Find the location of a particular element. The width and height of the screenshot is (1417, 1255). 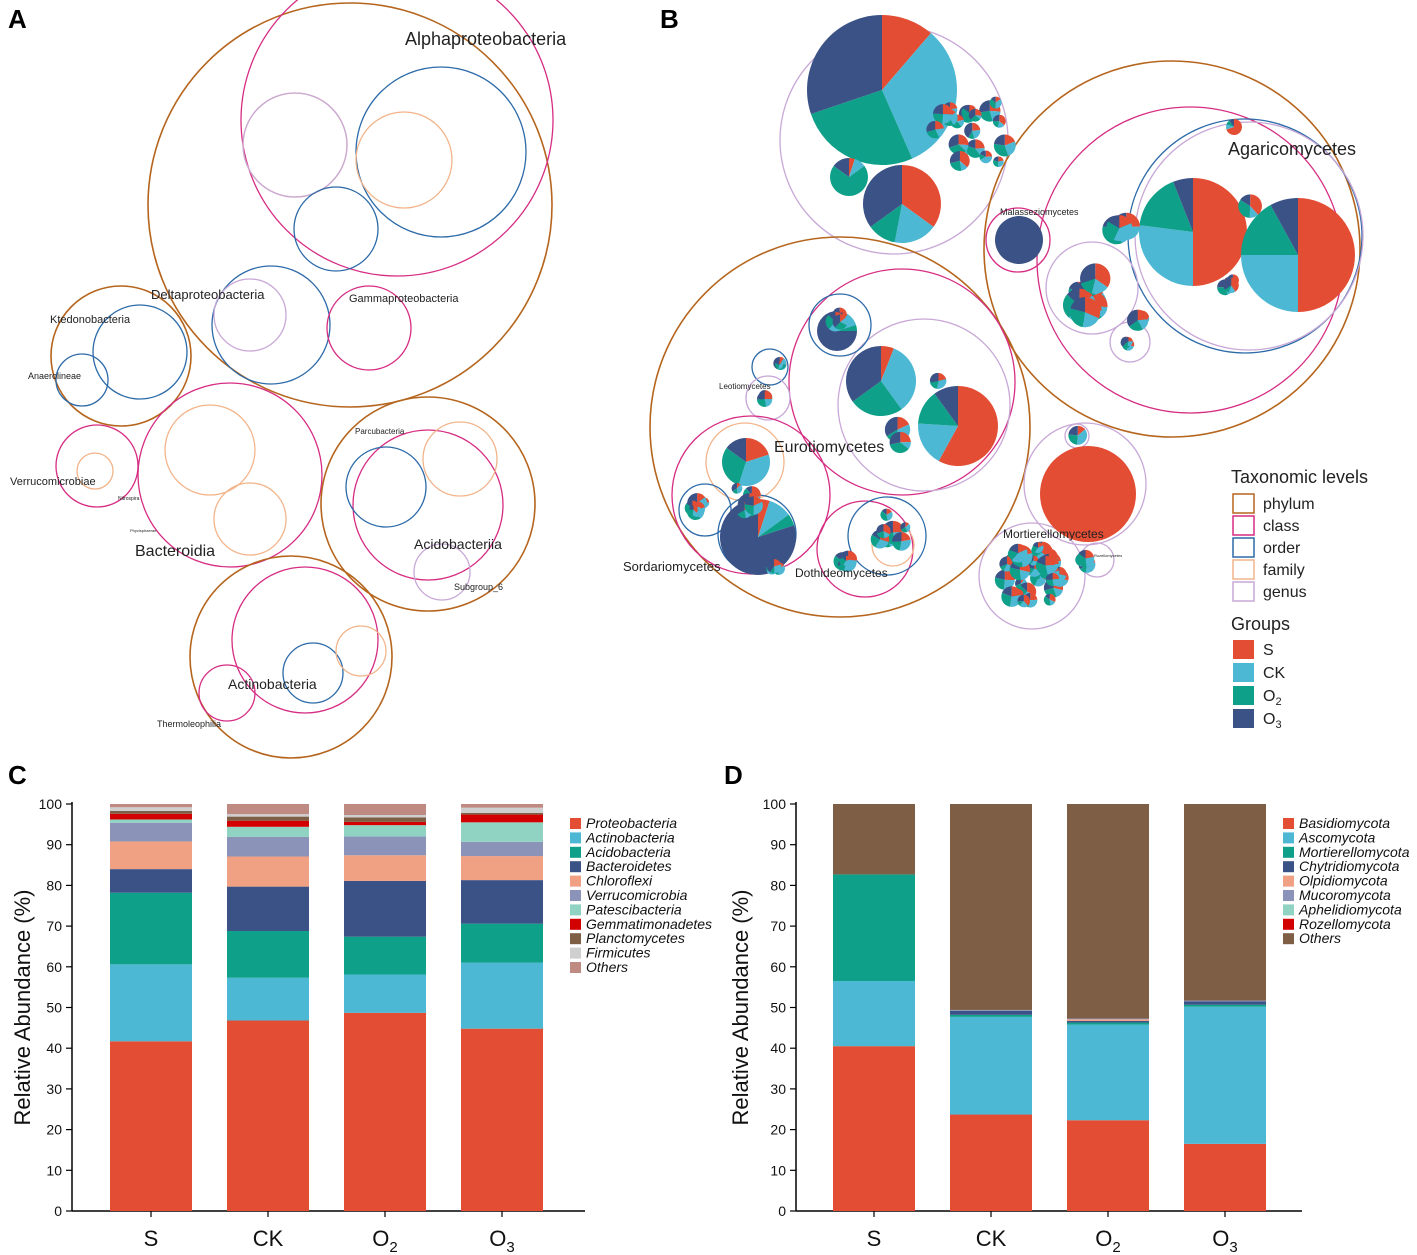

phylum-circle is located at coordinates (291, 657).